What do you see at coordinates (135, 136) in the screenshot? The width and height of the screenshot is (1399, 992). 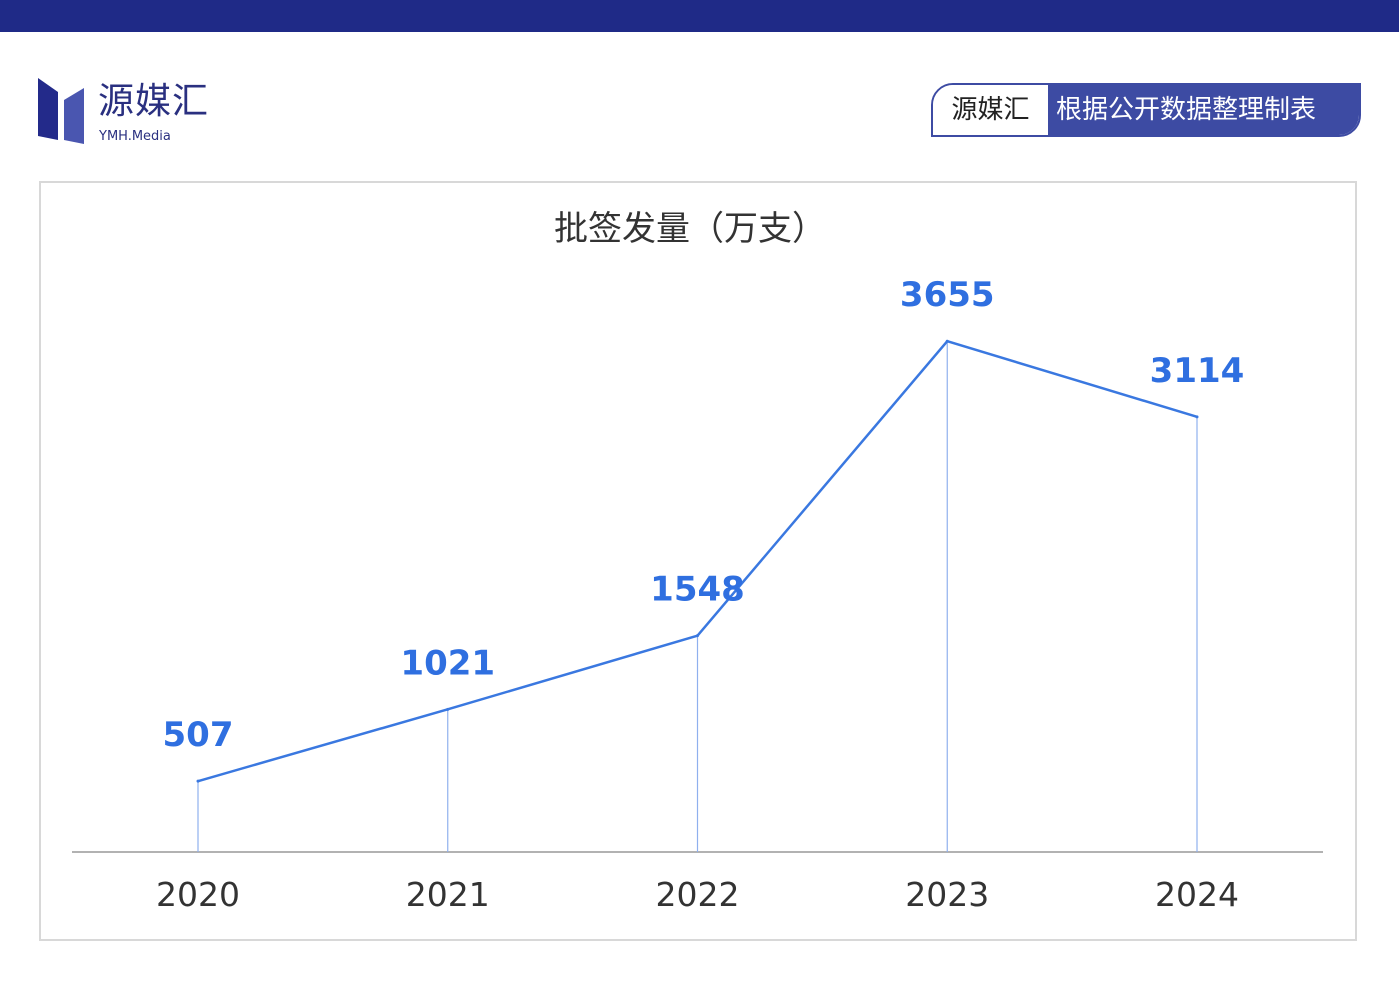 I see `logo-subtitle: YMH.Media` at bounding box center [135, 136].